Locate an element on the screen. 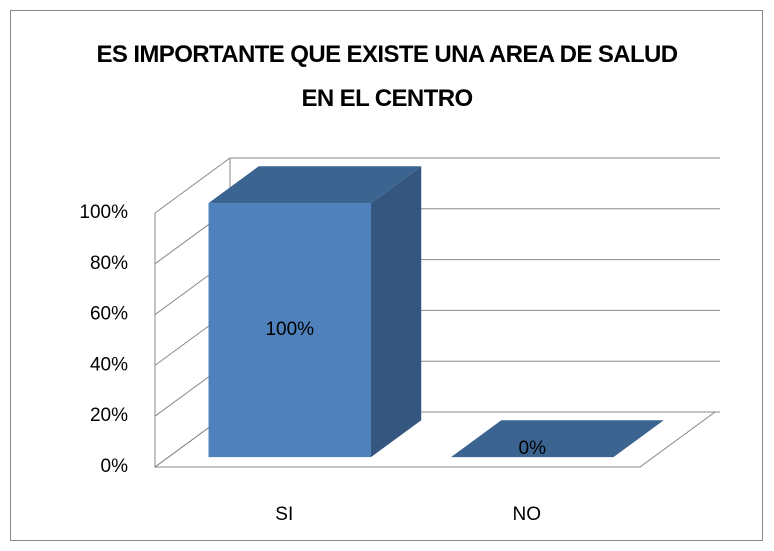 The width and height of the screenshot is (774, 551). y-tick-label: 20% is located at coordinates (109, 415).